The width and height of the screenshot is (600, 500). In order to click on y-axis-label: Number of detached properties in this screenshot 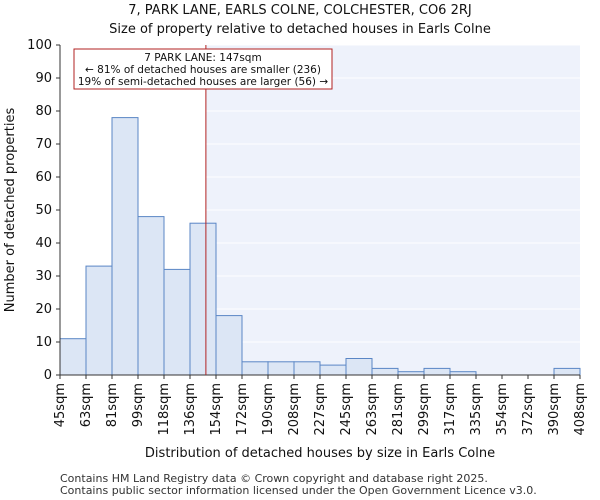, I will do `click(10, 210)`.